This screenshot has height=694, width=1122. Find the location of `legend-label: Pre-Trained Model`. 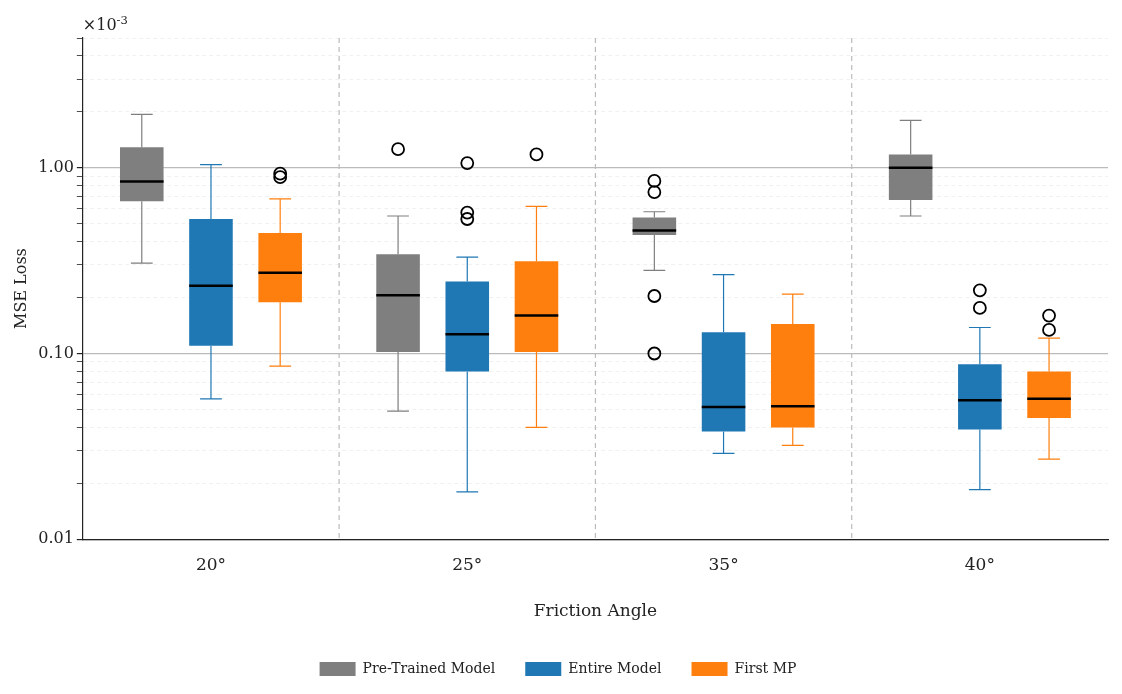

legend-label: Pre-Trained Model is located at coordinates (429, 667).